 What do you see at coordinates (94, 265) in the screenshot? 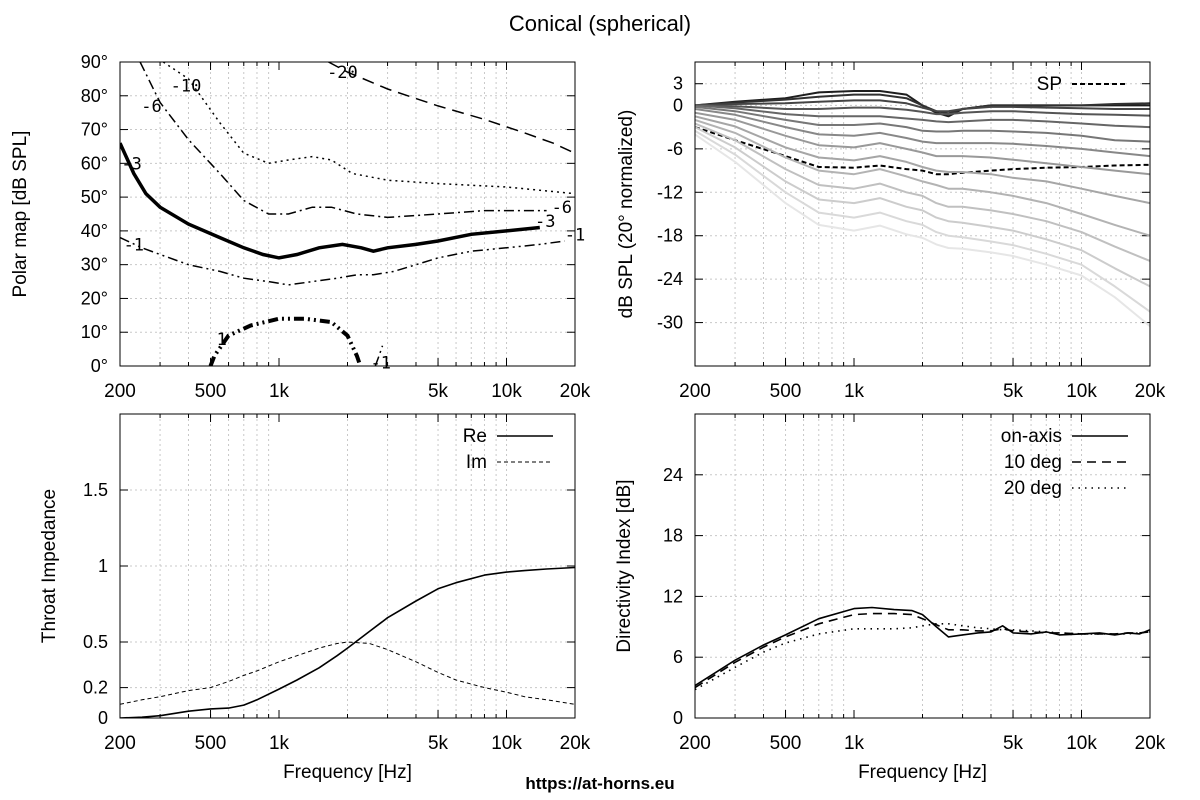
I see `y-tick-label: 30°` at bounding box center [94, 265].